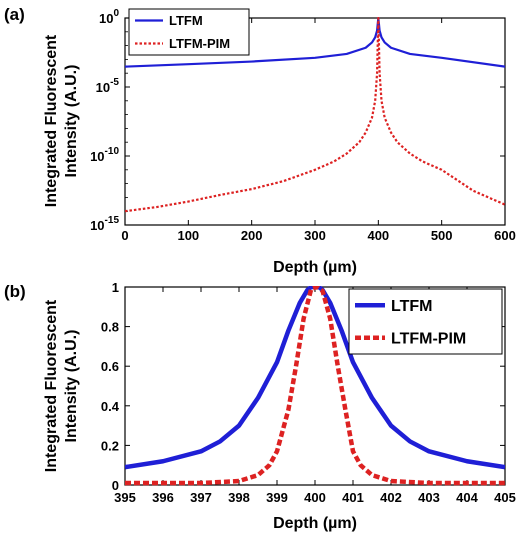  I want to click on x-tick-label: 397, so click(201, 497).